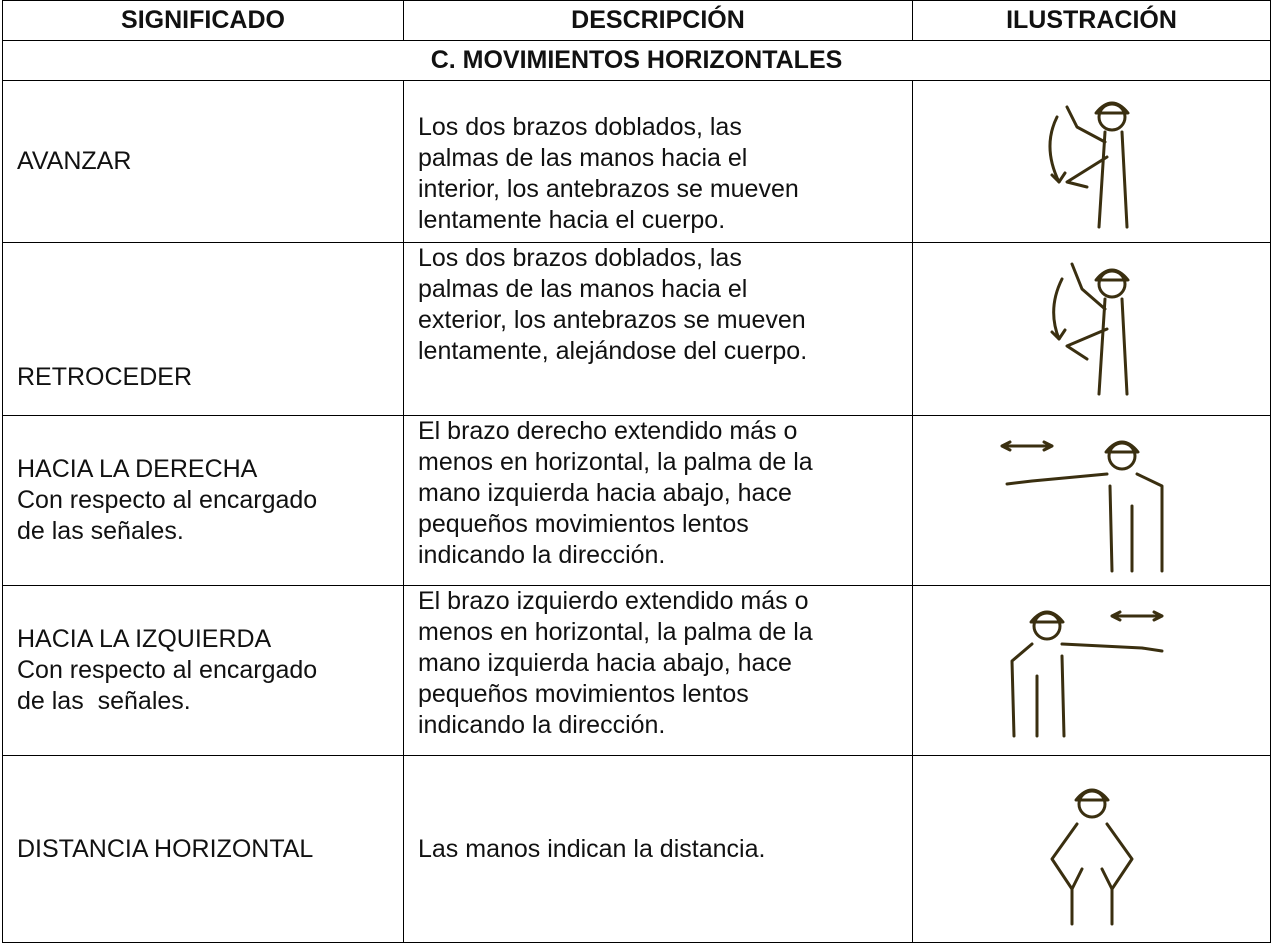 The width and height of the screenshot is (1272, 943). Describe the element at coordinates (613, 601) in the screenshot. I see `description-line: El brazo izquierdo extendido más o` at that location.